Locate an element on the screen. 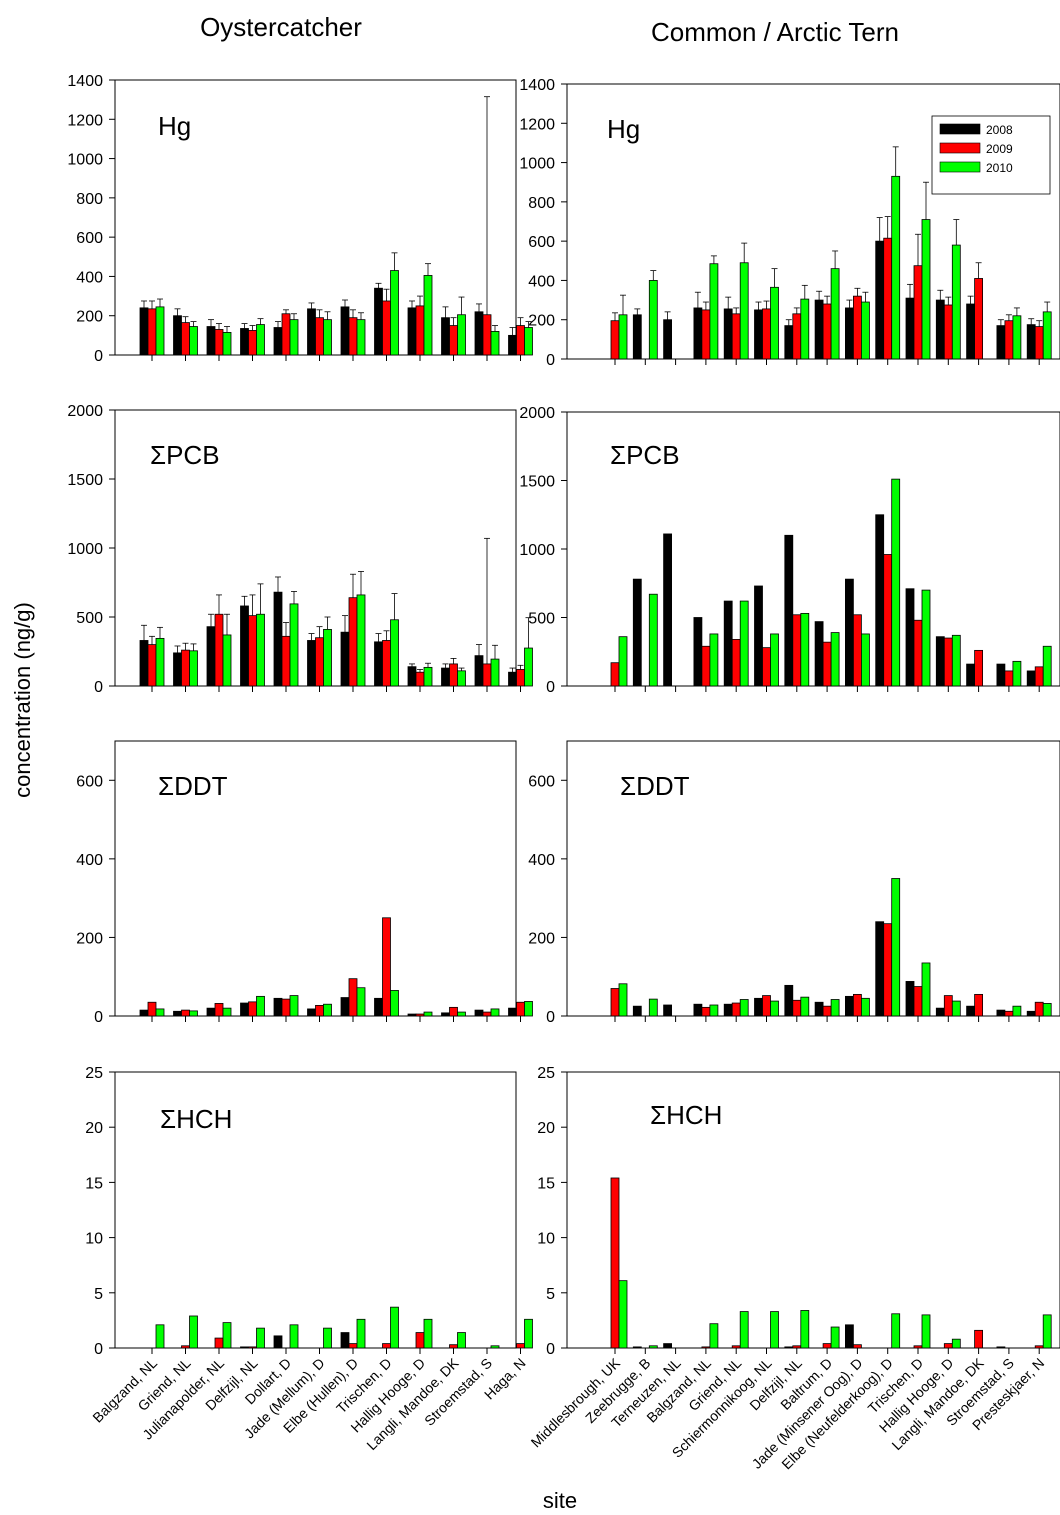 The height and width of the screenshot is (1515, 1060). legend-swatch-2008 is located at coordinates (960, 129).